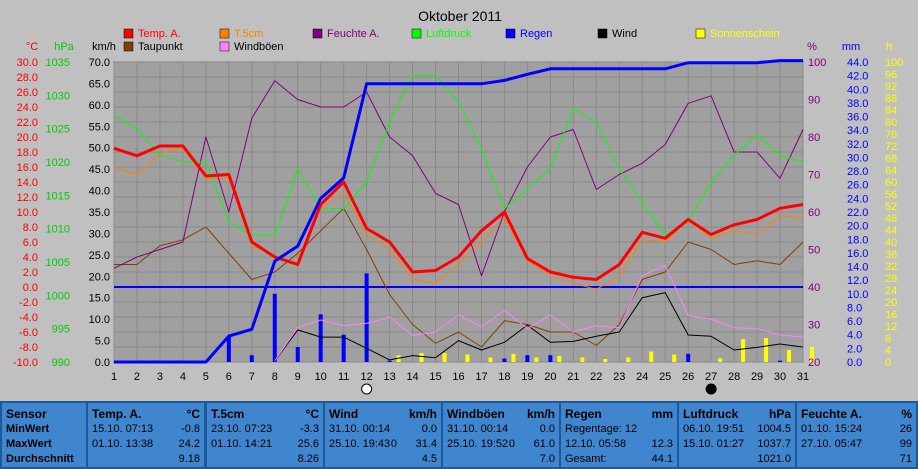 Image resolution: width=918 pixels, height=469 pixels. I want to click on sun-tick-label: 0, so click(888, 363).